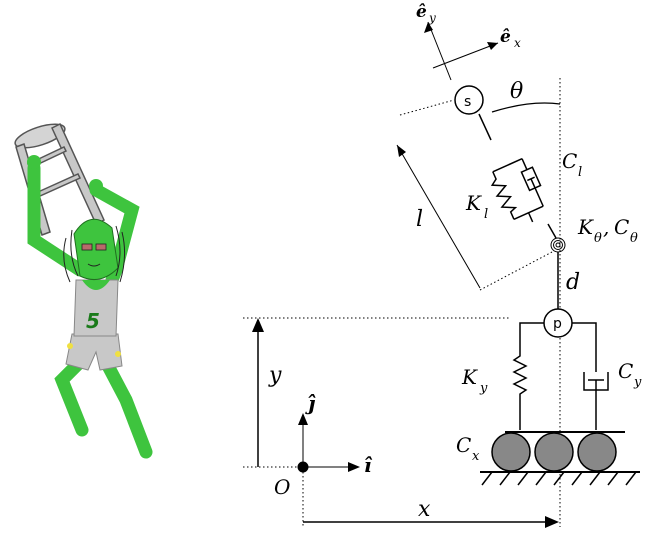 Image resolution: width=663 pixels, height=543 pixels. What do you see at coordinates (303, 467) in the screenshot?
I see `origin-point` at bounding box center [303, 467].